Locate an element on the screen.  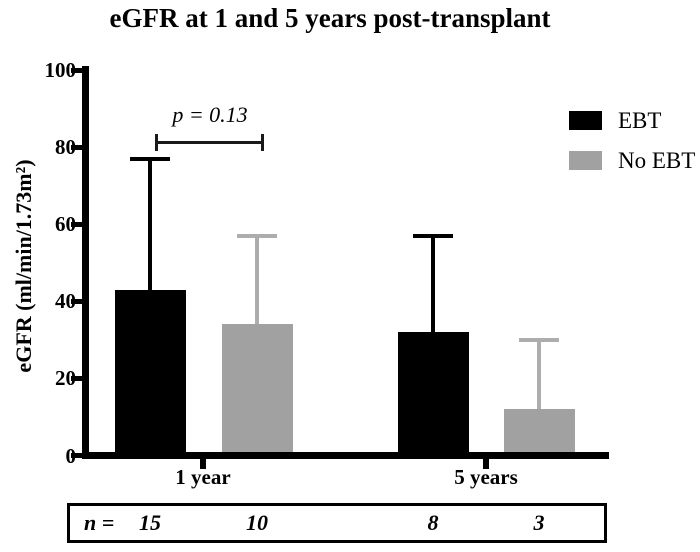
bar-ebt-1-year is located at coordinates (150, 372).